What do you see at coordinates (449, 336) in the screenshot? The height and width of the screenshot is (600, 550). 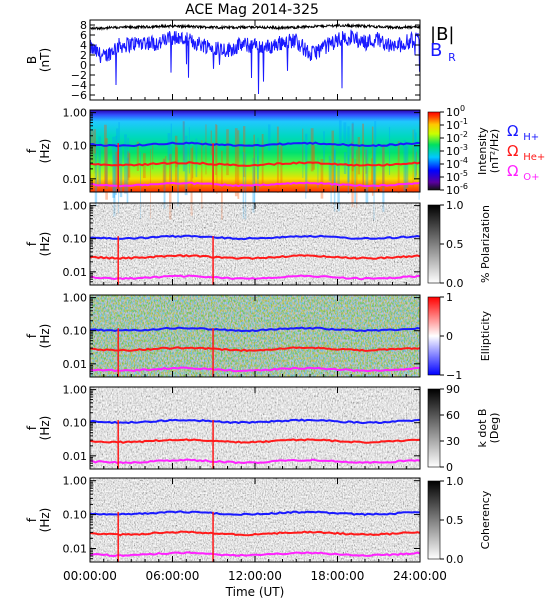 I see `colorbar-tick-label: 0` at bounding box center [449, 336].